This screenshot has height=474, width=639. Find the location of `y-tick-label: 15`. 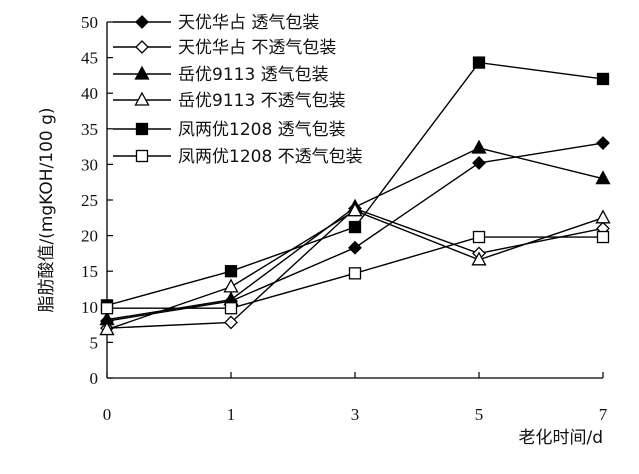

y-tick-label: 15 is located at coordinates (89, 271).